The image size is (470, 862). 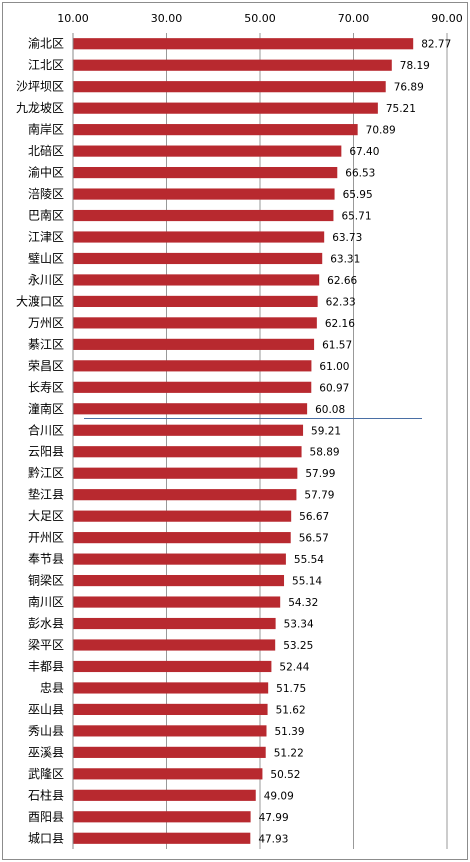 I want to click on value-label-15: 61.00, so click(x=334, y=367).